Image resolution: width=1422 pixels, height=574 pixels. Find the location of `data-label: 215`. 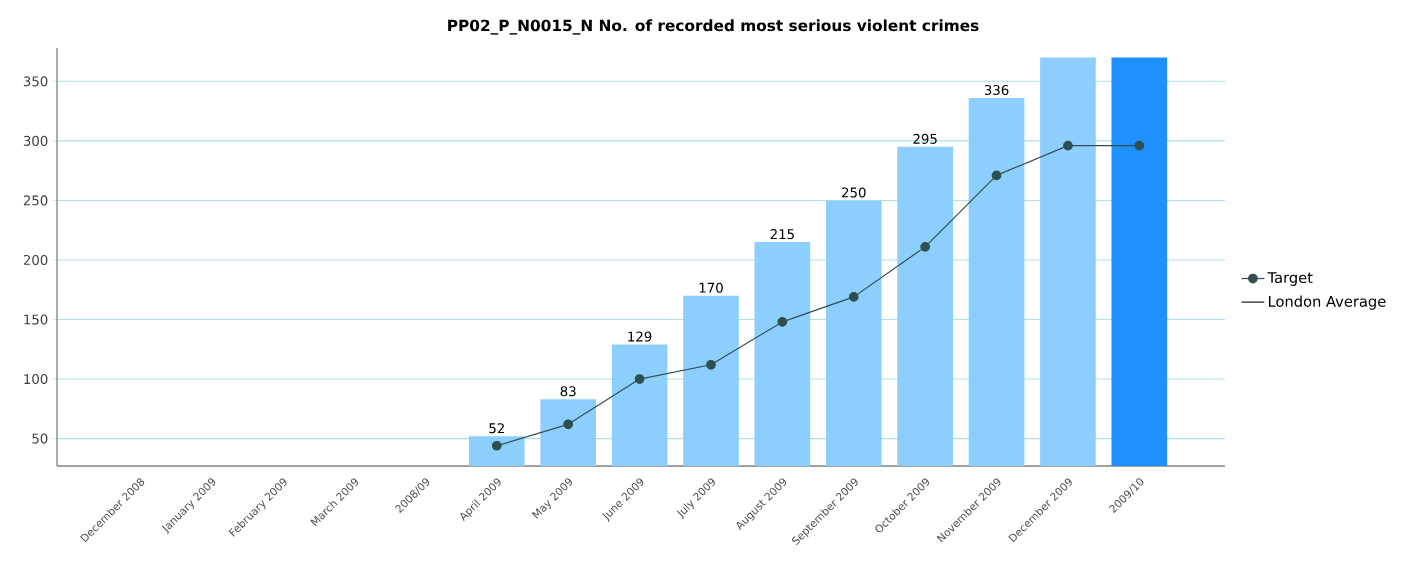

data-label: 215 is located at coordinates (782, 234).